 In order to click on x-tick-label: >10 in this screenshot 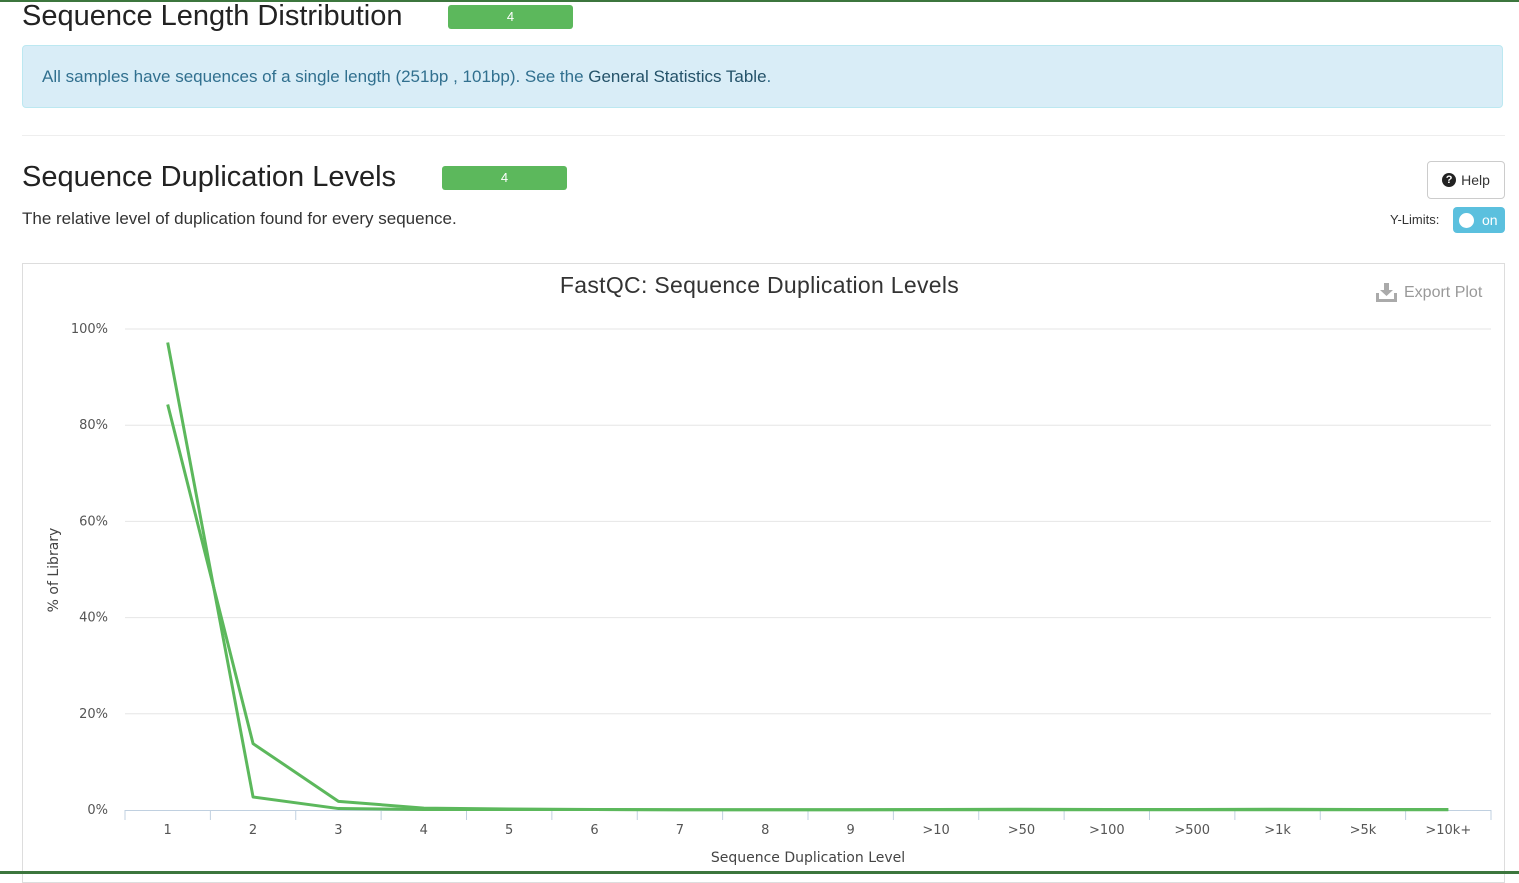, I will do `click(935, 830)`.